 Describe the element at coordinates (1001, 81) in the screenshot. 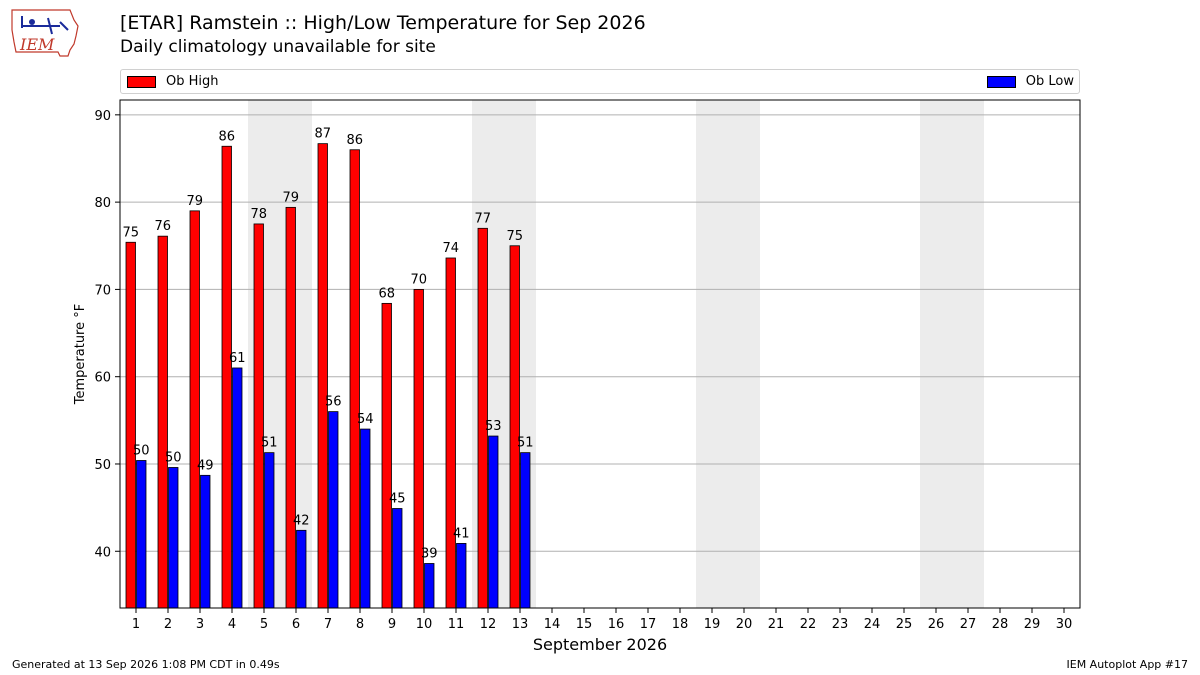

I see `legend-swatch-low` at that location.